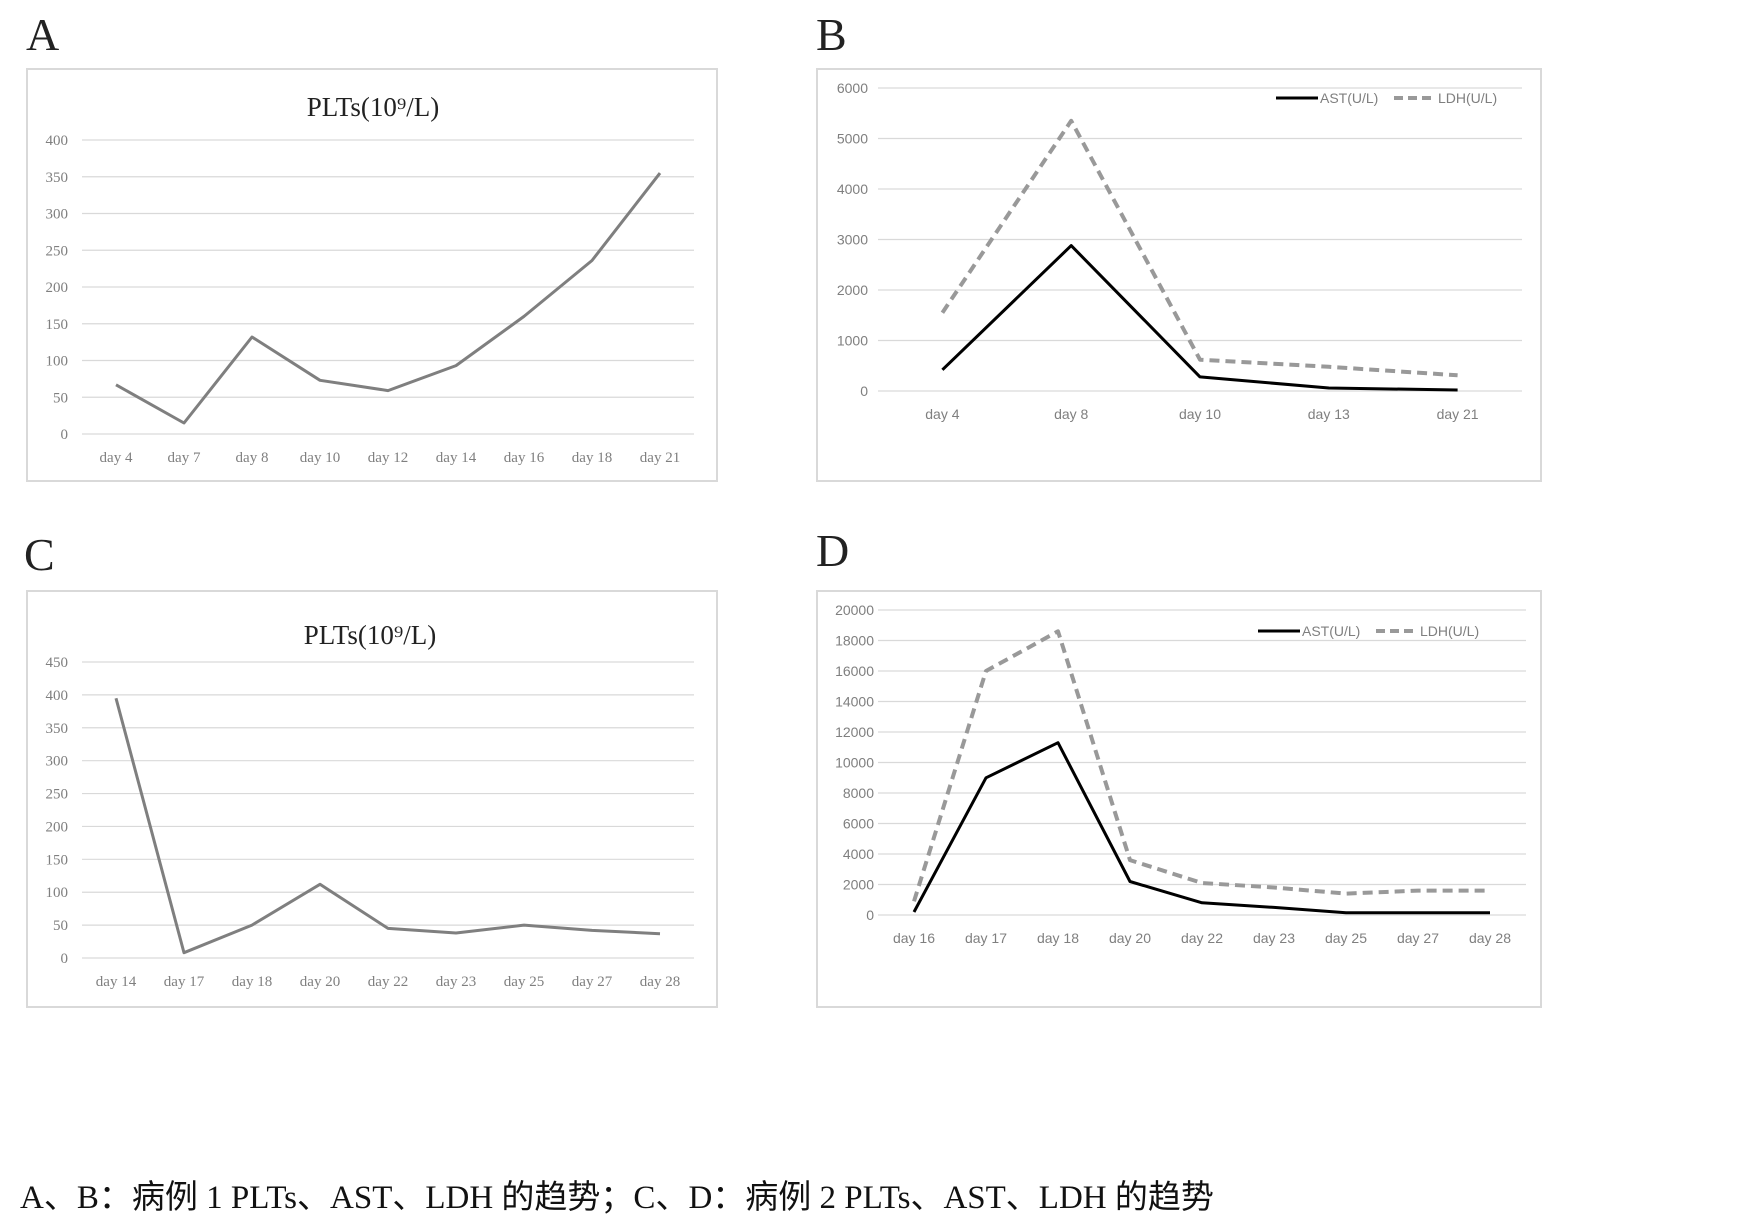 This screenshot has width=1756, height=1225. What do you see at coordinates (57, 362) in the screenshot?
I see `chart-a-y-tick-label: 100` at bounding box center [57, 362].